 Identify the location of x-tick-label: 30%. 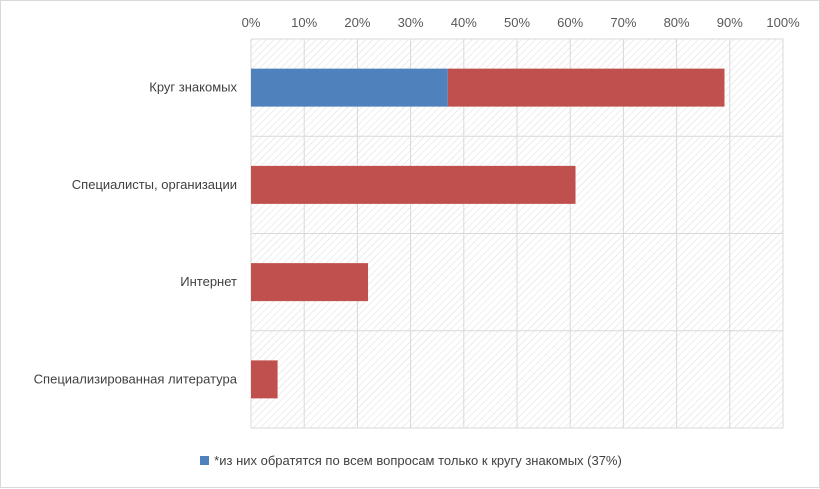
(411, 22).